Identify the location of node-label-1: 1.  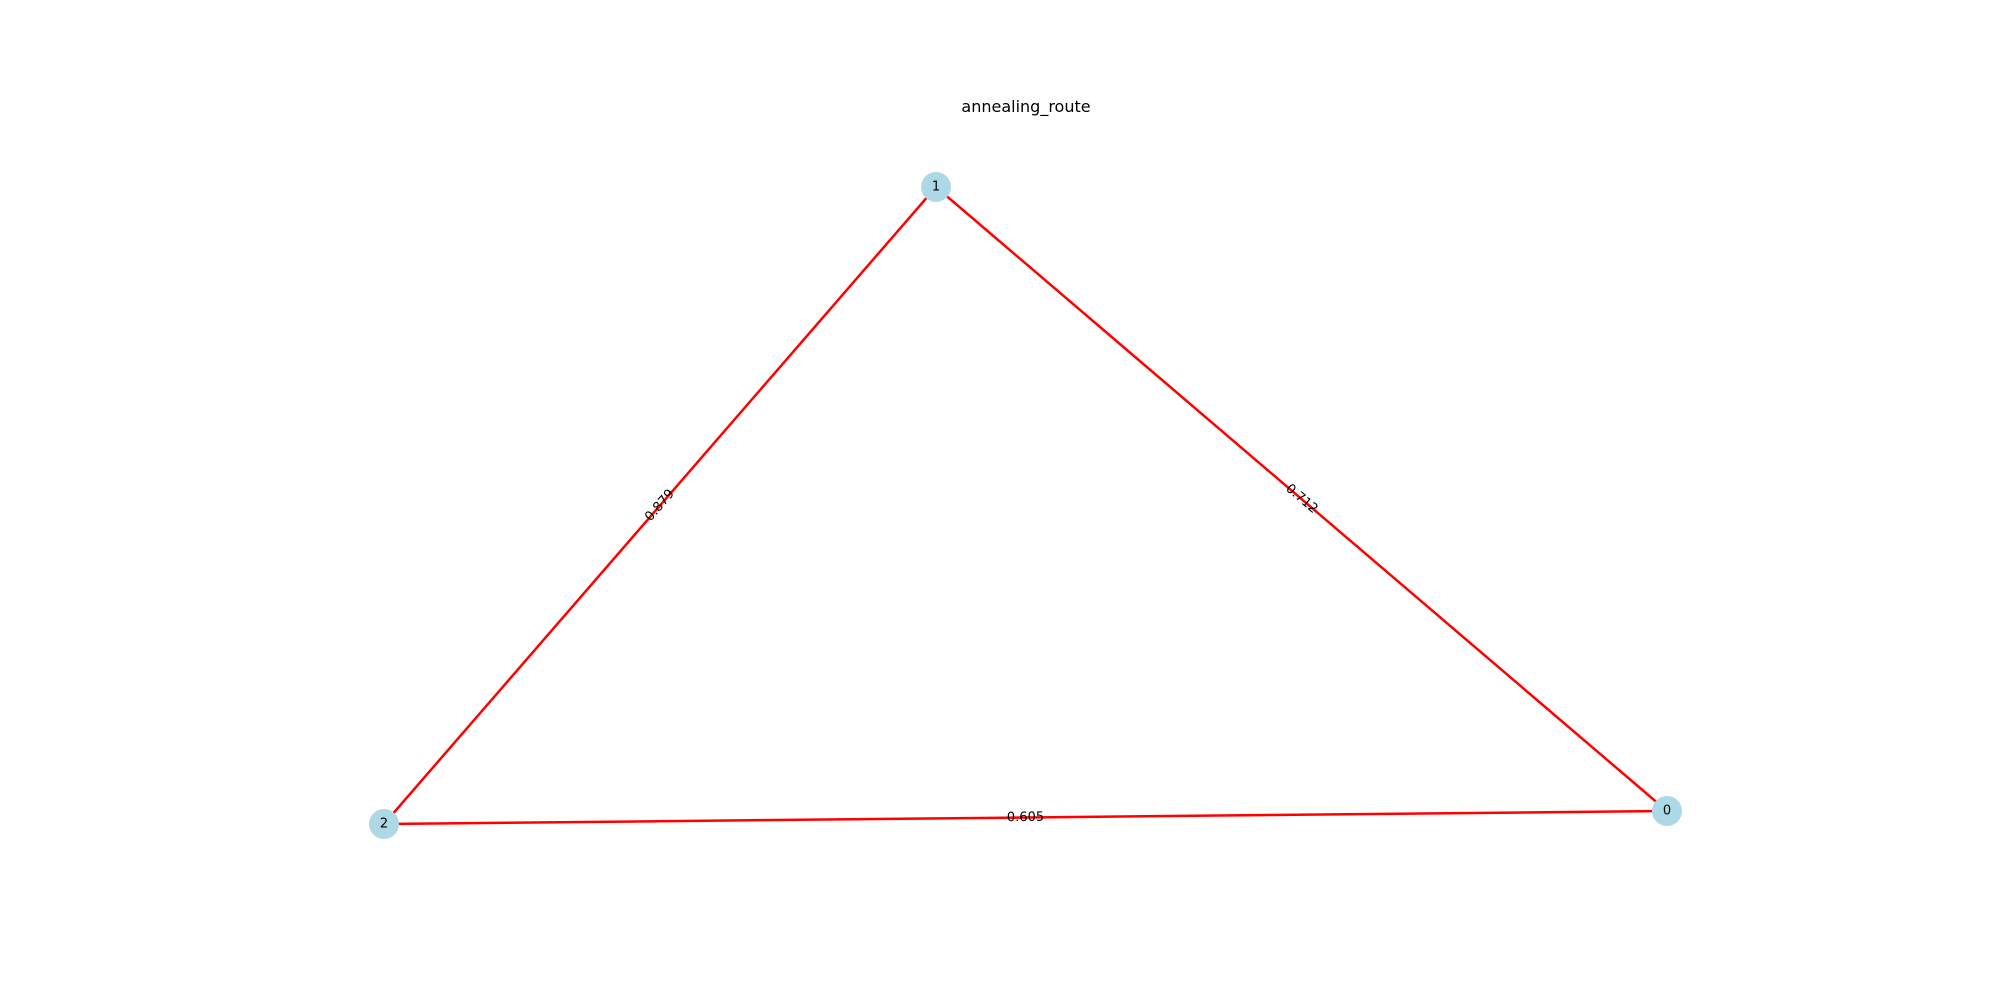
(936, 187).